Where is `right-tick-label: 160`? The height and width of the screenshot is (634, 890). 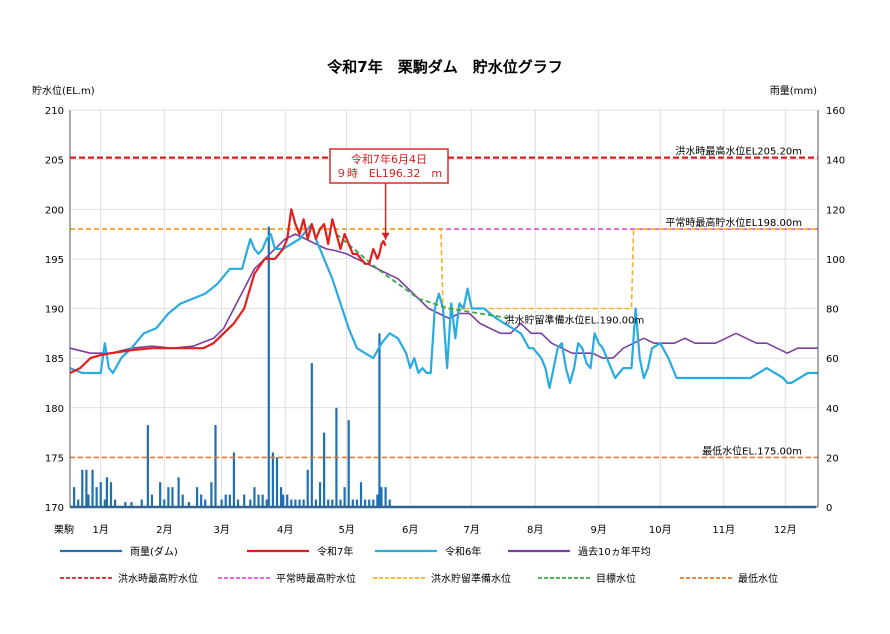 right-tick-label: 160 is located at coordinates (835, 111).